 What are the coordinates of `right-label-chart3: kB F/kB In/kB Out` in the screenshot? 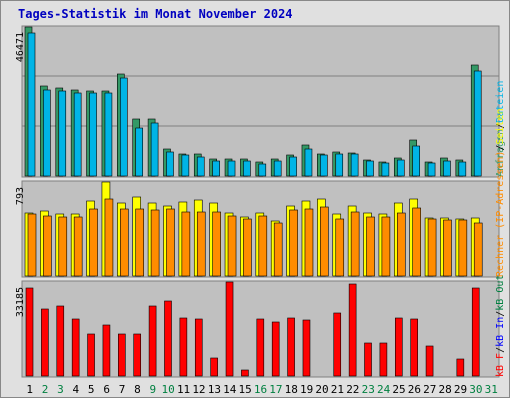 It's located at (500, 326).